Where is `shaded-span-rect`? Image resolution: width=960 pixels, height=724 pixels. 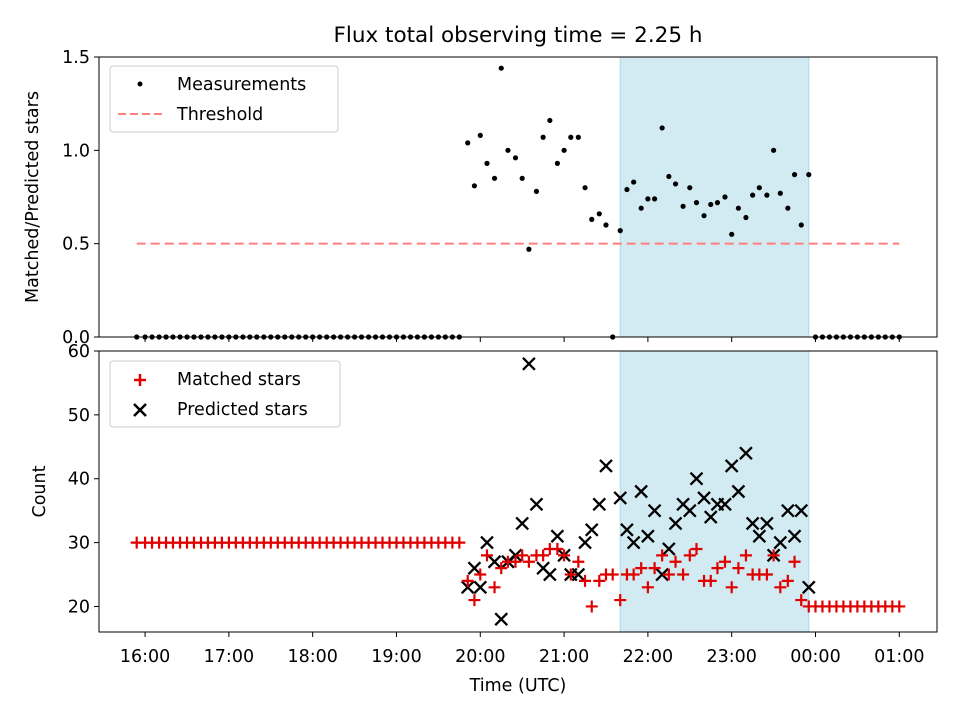
shaded-span-rect is located at coordinates (714, 491).